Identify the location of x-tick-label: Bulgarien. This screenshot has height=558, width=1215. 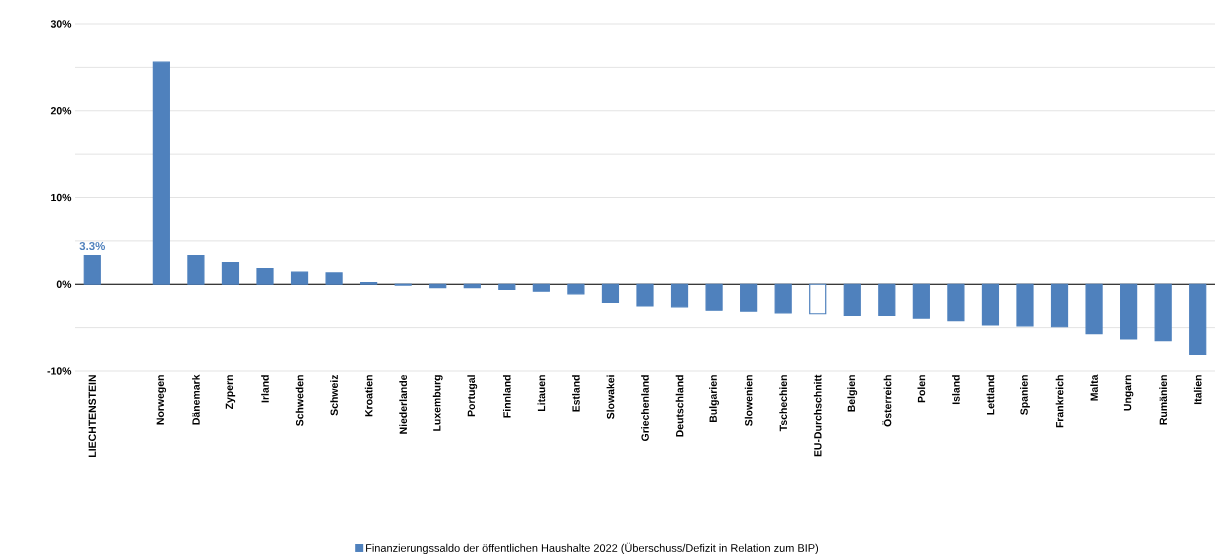
(714, 399).